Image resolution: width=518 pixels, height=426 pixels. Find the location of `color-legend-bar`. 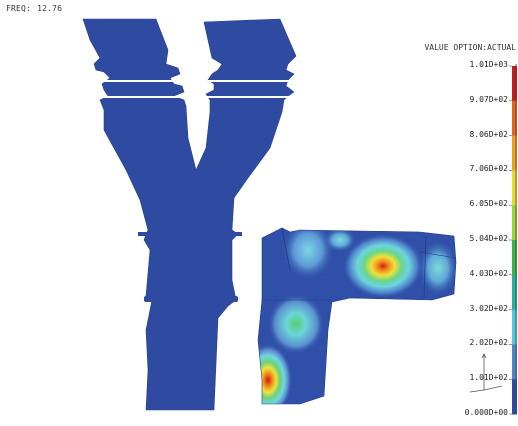

color-legend-bar is located at coordinates (513, 240).